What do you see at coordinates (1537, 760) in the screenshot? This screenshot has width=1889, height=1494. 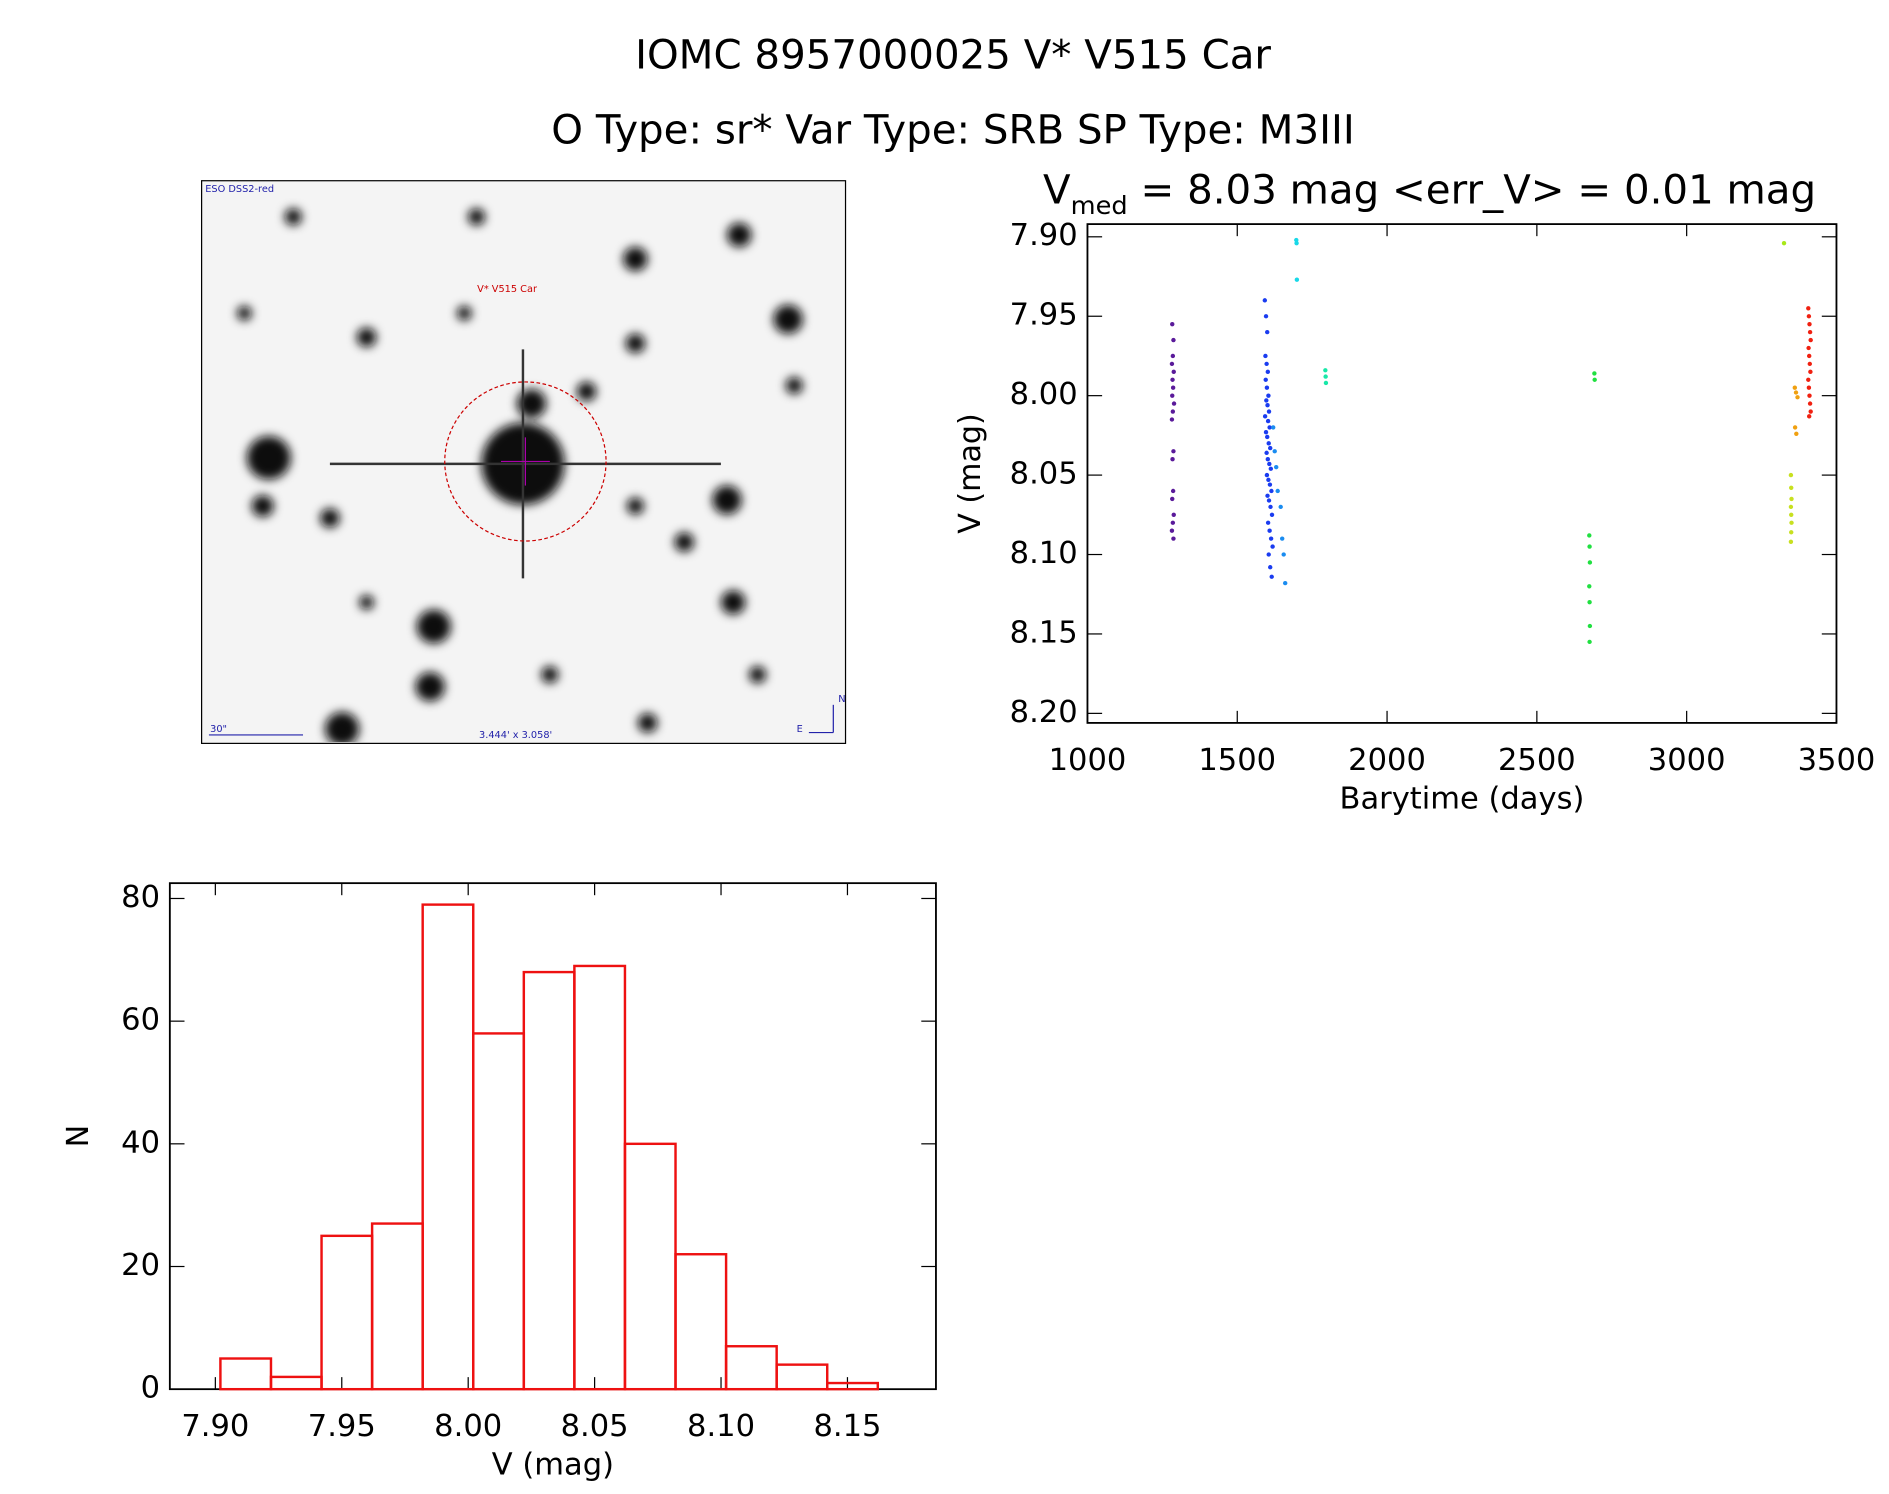 I see `x-tick-label: 2500` at bounding box center [1537, 760].